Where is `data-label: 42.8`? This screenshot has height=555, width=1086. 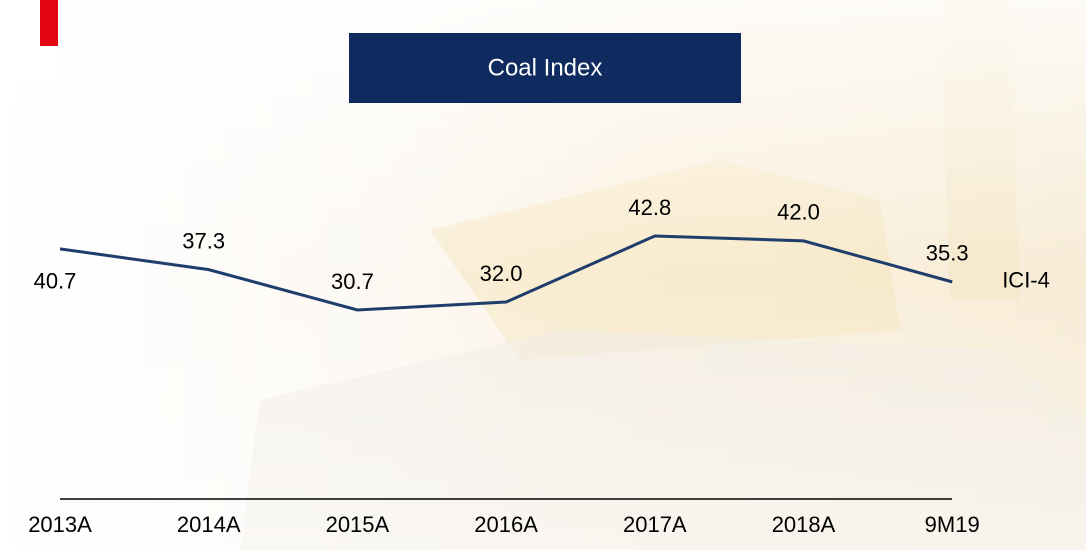 data-label: 42.8 is located at coordinates (649, 207).